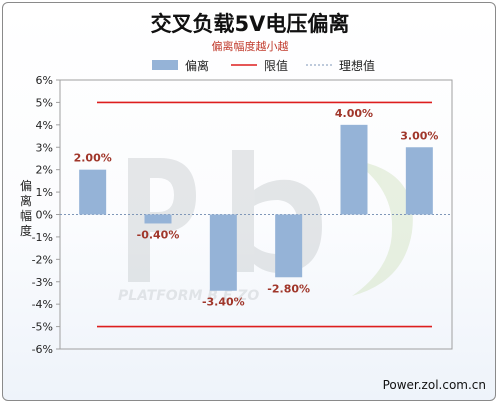 The image size is (500, 405). What do you see at coordinates (44, 170) in the screenshot?
I see `y-tick-label: 2%` at bounding box center [44, 170].